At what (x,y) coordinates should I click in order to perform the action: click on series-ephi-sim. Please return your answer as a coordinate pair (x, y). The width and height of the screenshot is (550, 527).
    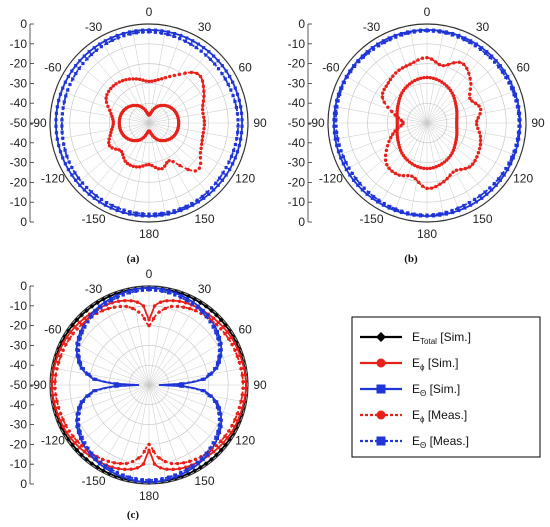
    Looking at the image, I should click on (427, 123).